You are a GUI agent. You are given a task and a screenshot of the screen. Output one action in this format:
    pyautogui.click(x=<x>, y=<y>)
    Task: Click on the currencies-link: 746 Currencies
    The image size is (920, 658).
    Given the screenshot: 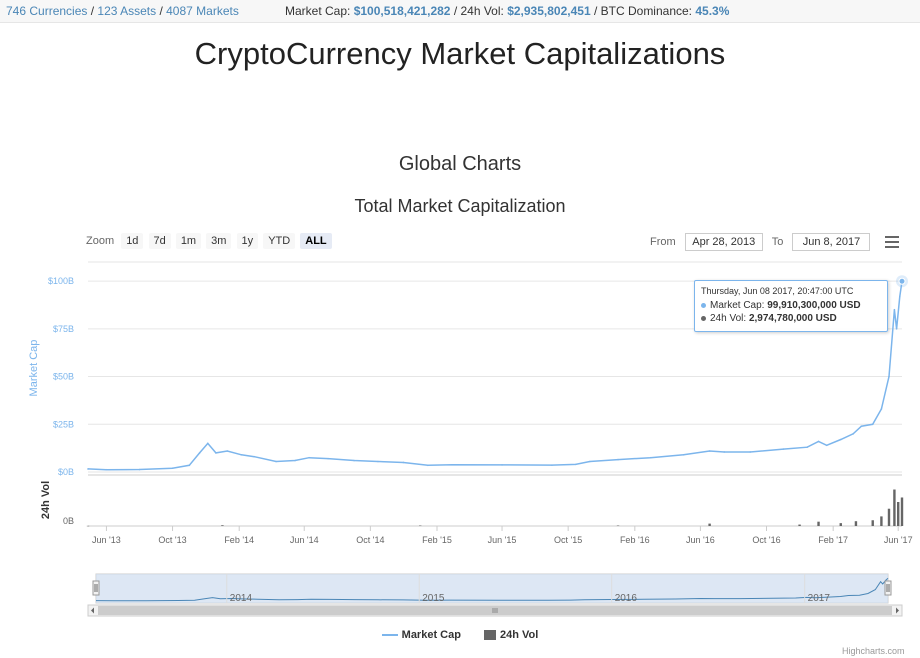 What is the action you would take?
    pyautogui.click(x=47, y=11)
    